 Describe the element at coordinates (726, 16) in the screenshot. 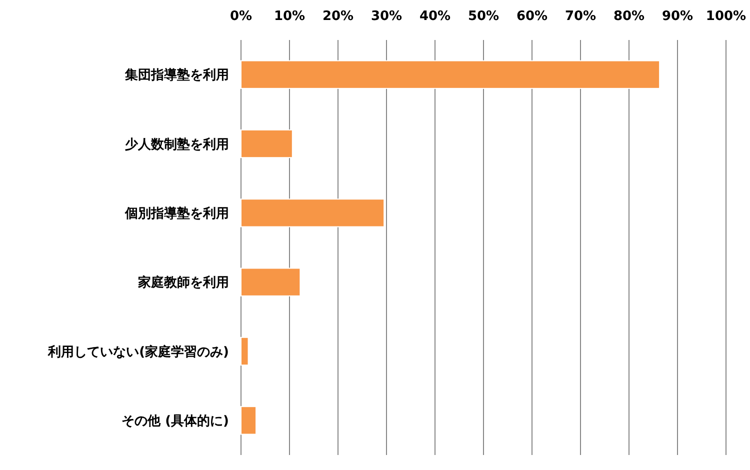

I see `x-tick-label: 100%` at that location.